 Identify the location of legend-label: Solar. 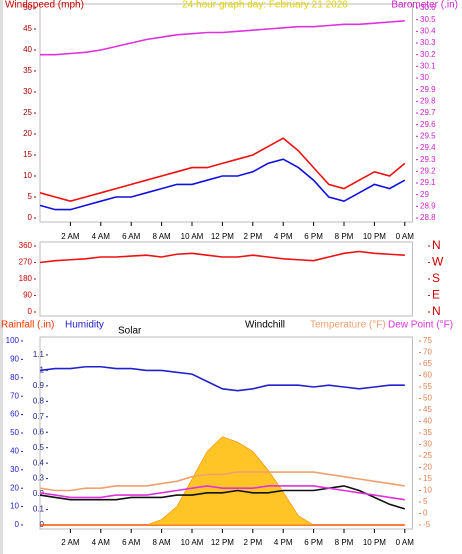
(130, 331).